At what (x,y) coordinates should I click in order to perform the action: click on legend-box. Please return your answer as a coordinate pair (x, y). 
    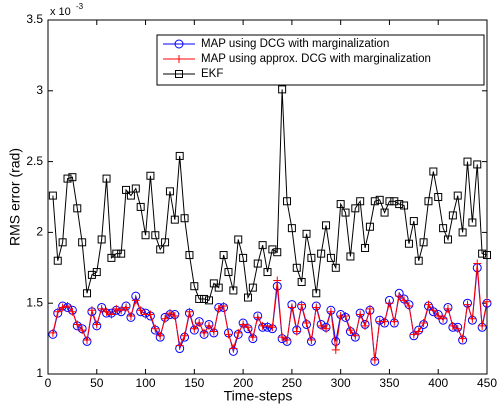
    Looking at the image, I should click on (320, 60).